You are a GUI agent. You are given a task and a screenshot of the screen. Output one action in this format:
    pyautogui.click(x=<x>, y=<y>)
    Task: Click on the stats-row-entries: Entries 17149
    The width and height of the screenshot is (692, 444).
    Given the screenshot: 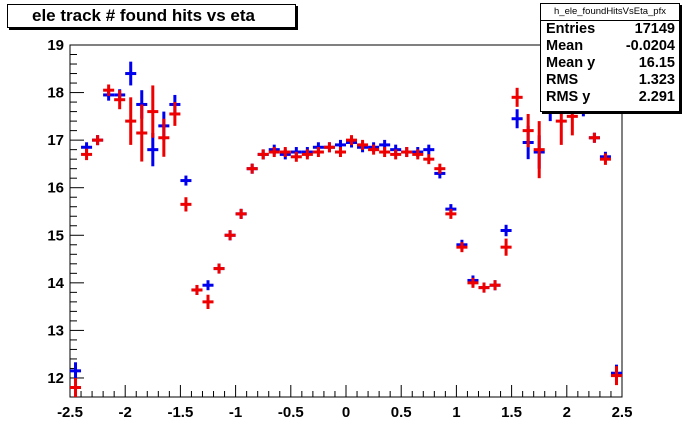 What is the action you would take?
    pyautogui.click(x=610, y=29)
    